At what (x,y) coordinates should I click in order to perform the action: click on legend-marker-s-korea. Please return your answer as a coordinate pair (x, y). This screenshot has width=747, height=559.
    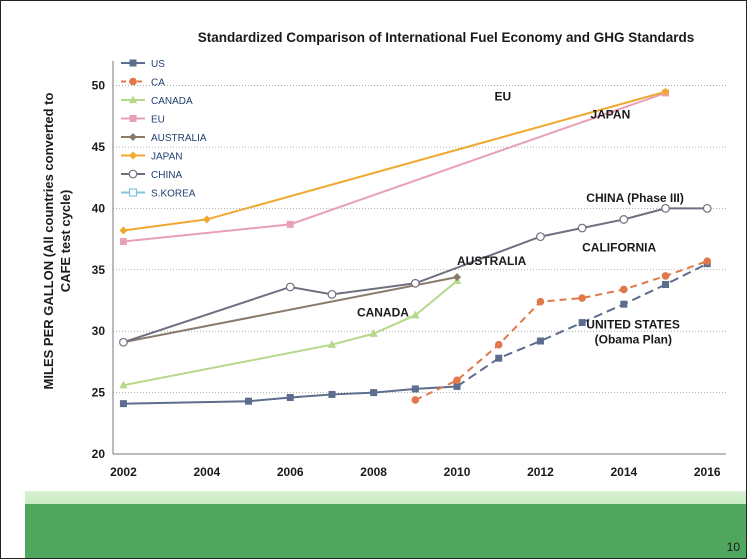
    Looking at the image, I should click on (133, 192).